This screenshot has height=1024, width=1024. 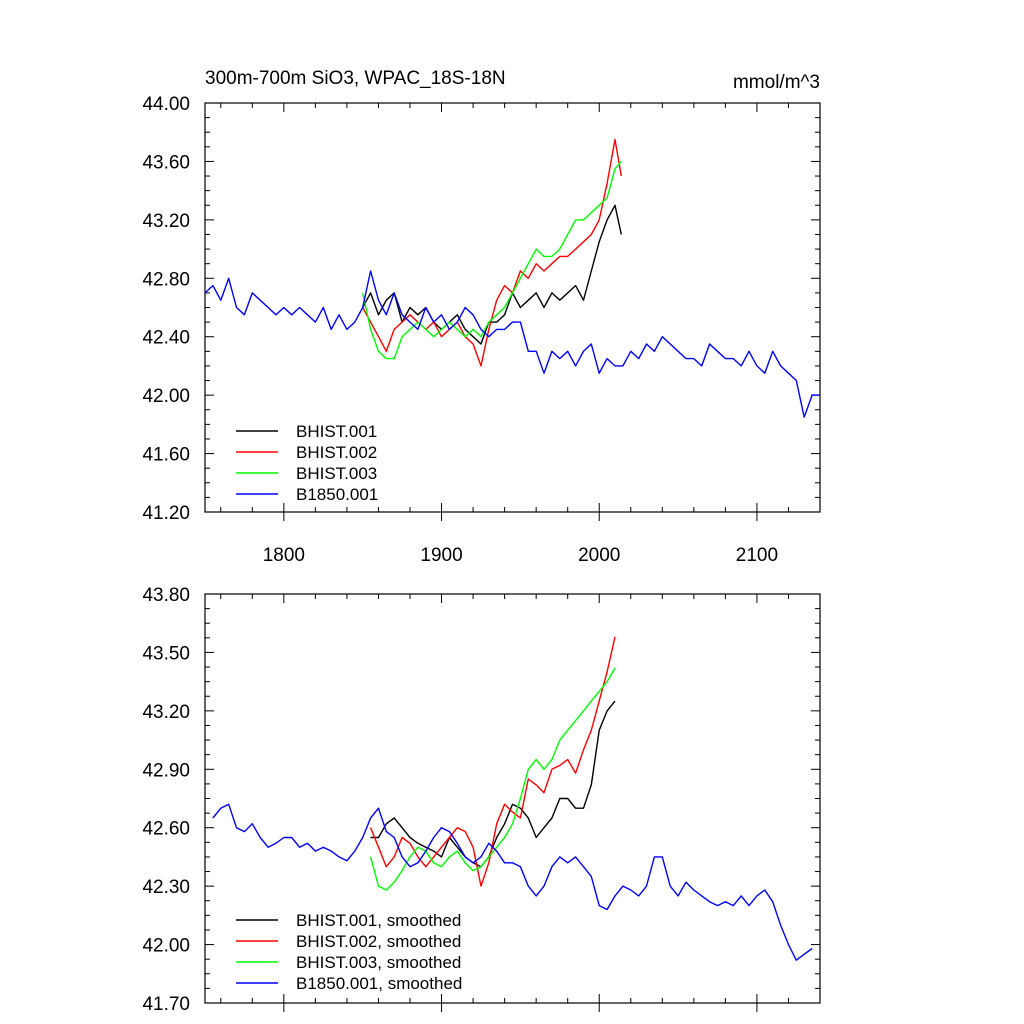 What do you see at coordinates (166, 595) in the screenshot?
I see `y-tick-label: 43.80` at bounding box center [166, 595].